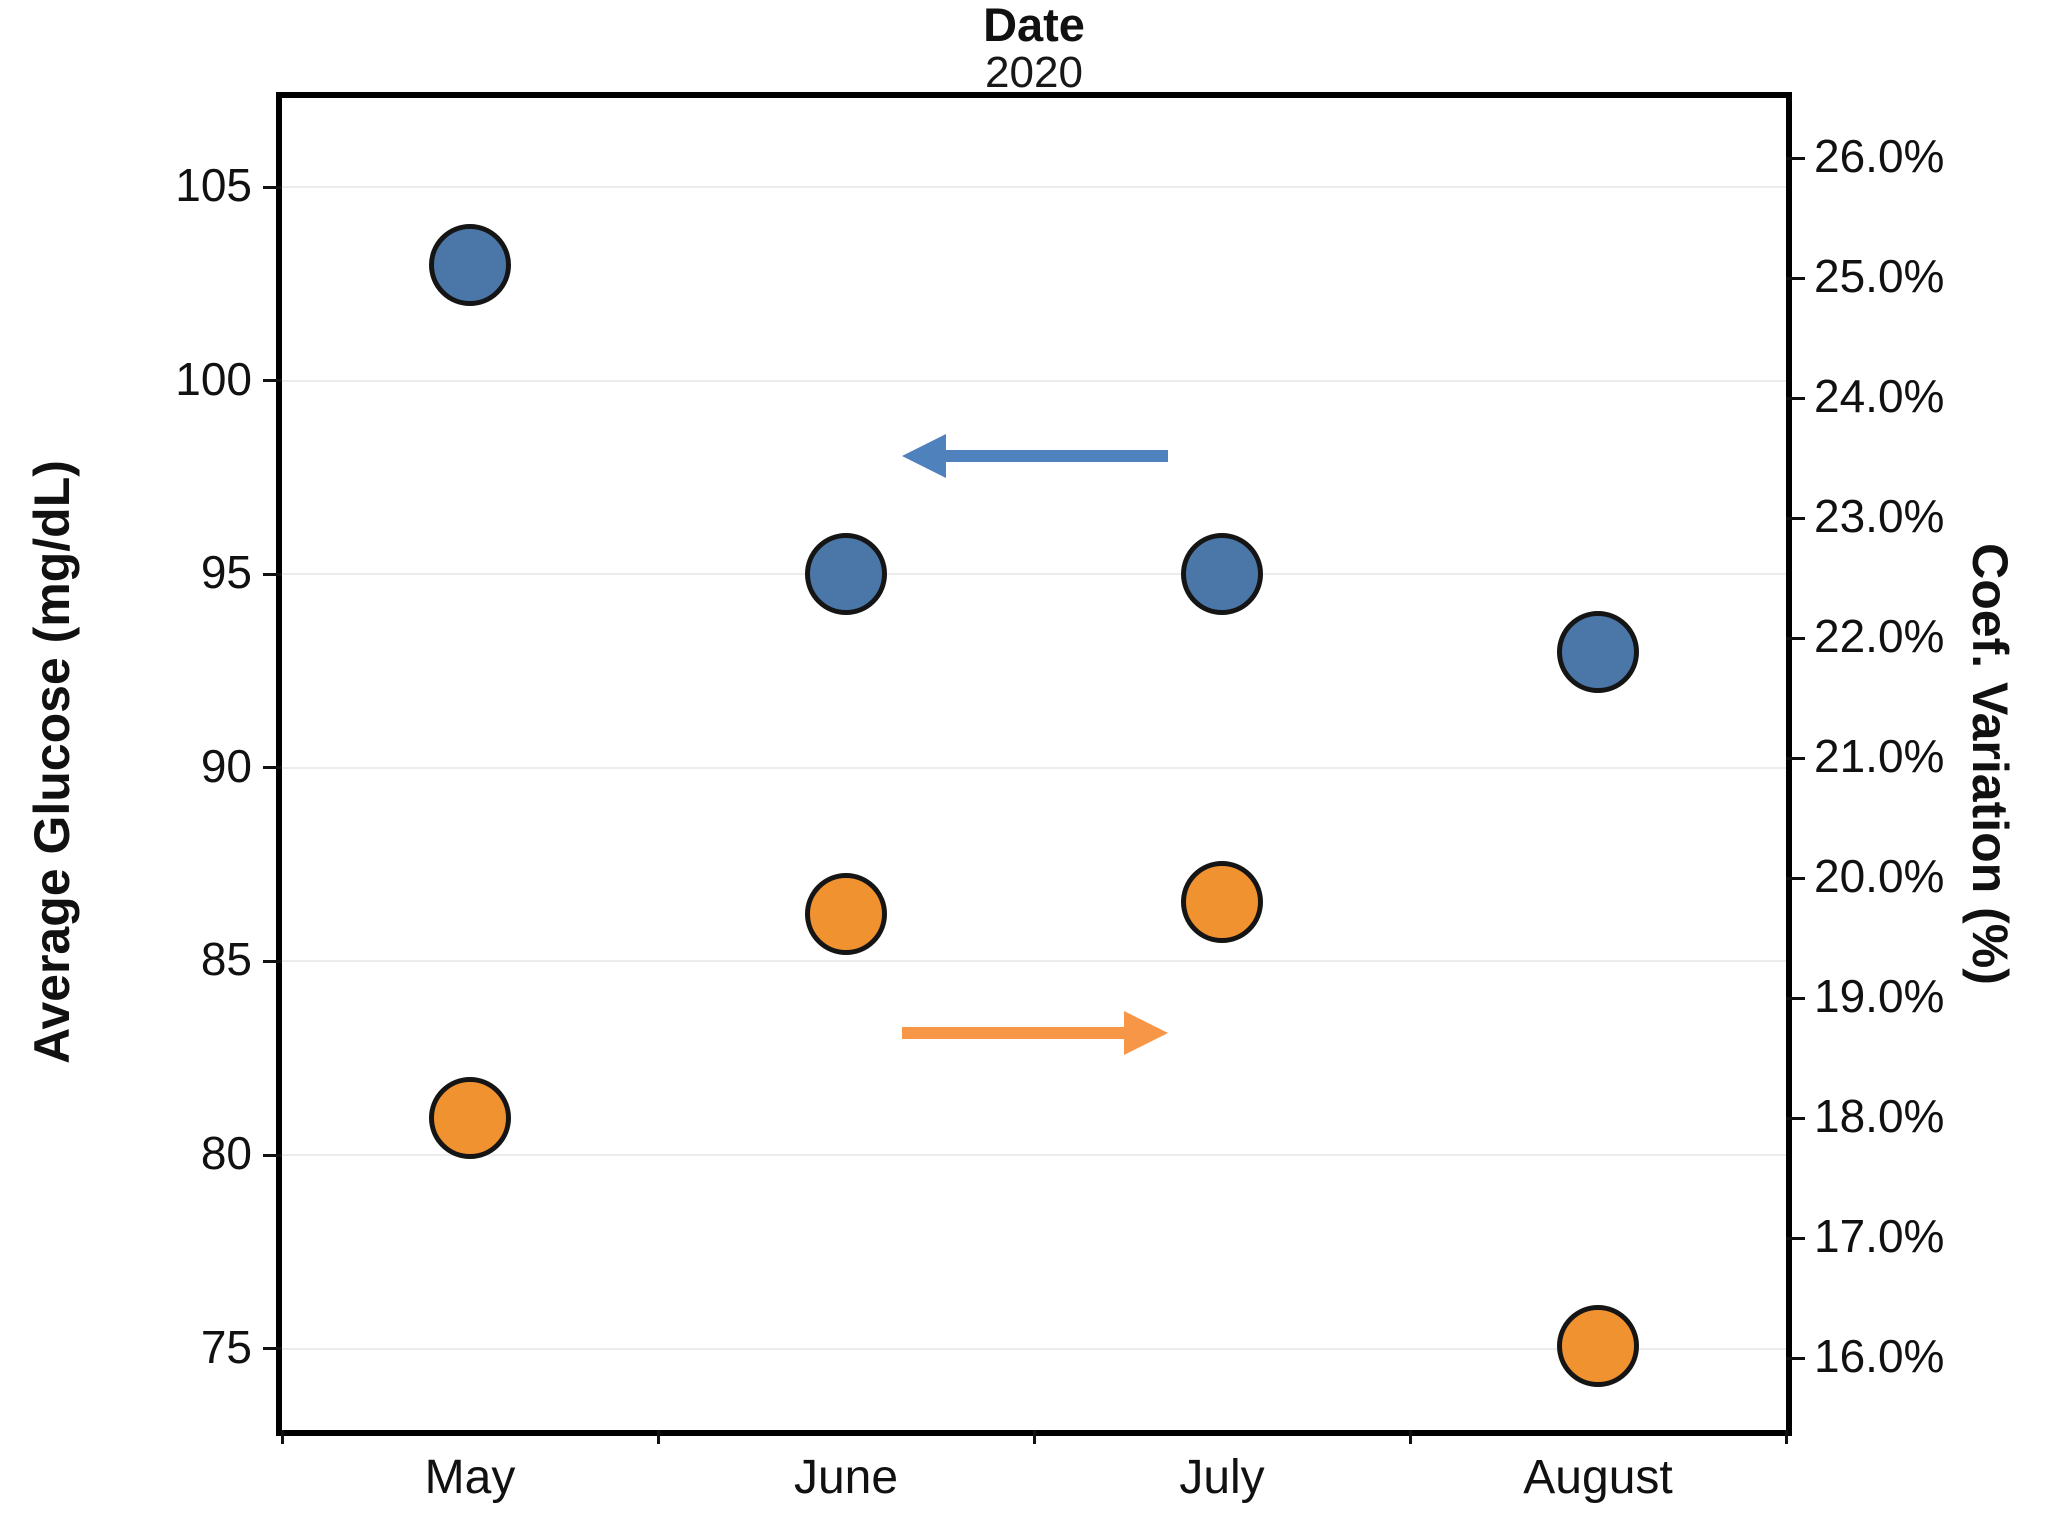 This screenshot has height=1521, width=2048. Describe the element at coordinates (1879, 395) in the screenshot. I see `right-axis-tick-label-24: 24.0%` at that location.